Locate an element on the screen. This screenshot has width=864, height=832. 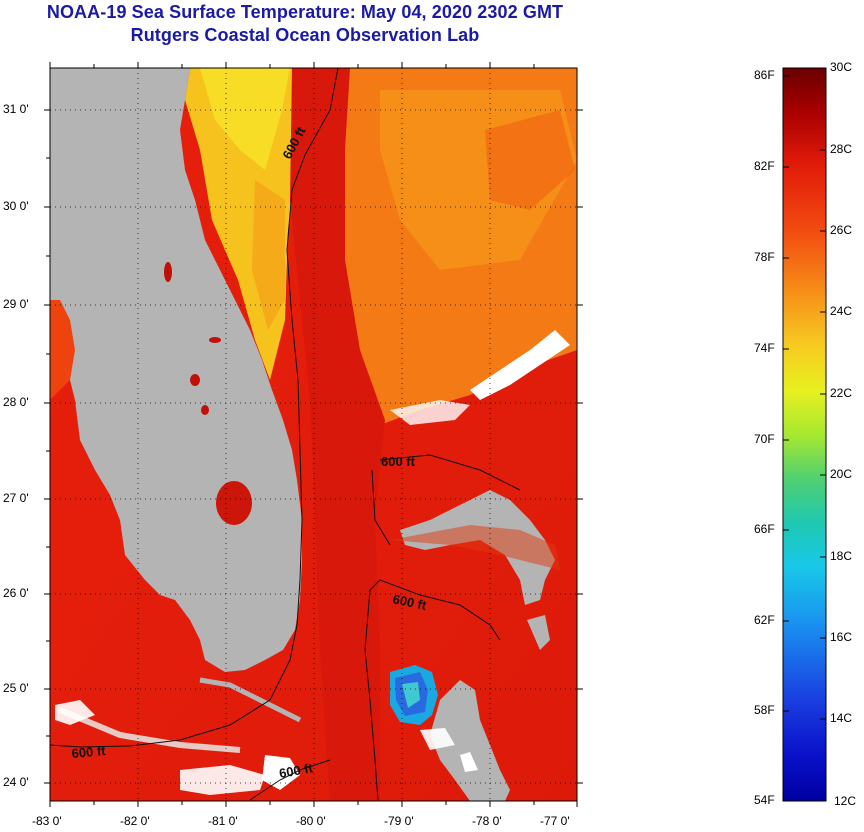
andros-land is located at coordinates (470, 740).